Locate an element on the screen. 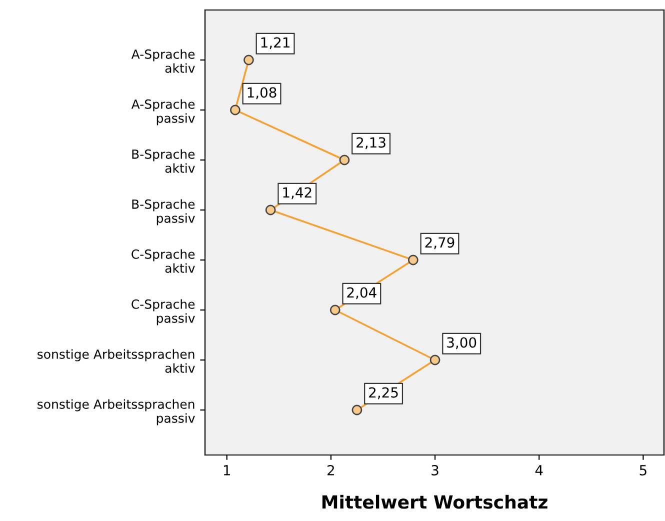 This screenshot has height=521, width=665. data-label: 1,21 is located at coordinates (275, 43).